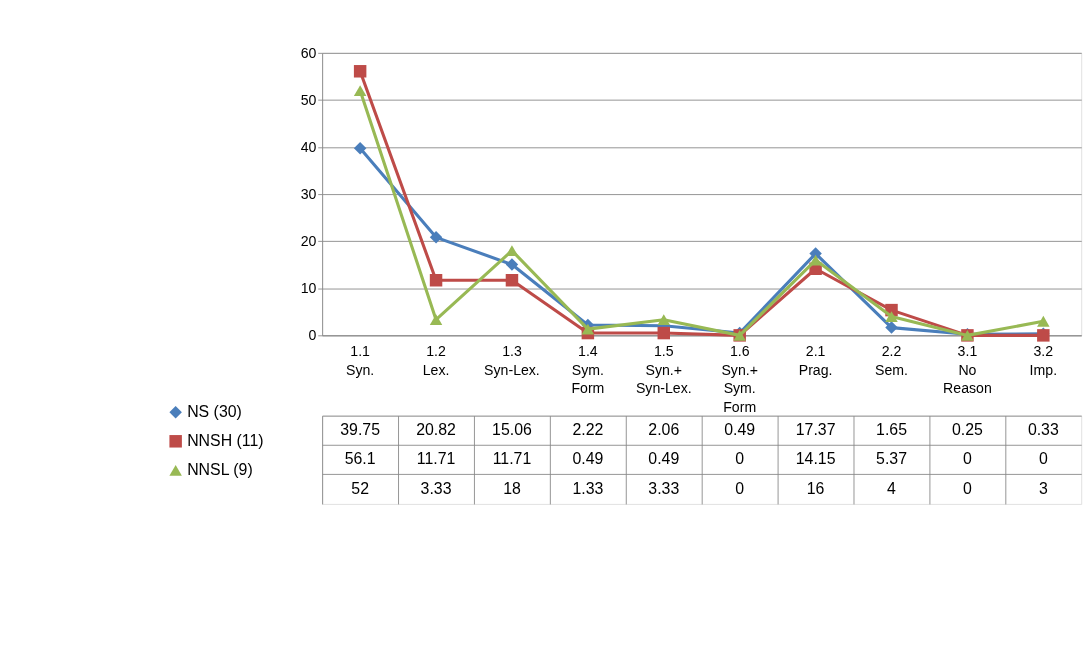  I want to click on data-label: 1.65, so click(892, 429).